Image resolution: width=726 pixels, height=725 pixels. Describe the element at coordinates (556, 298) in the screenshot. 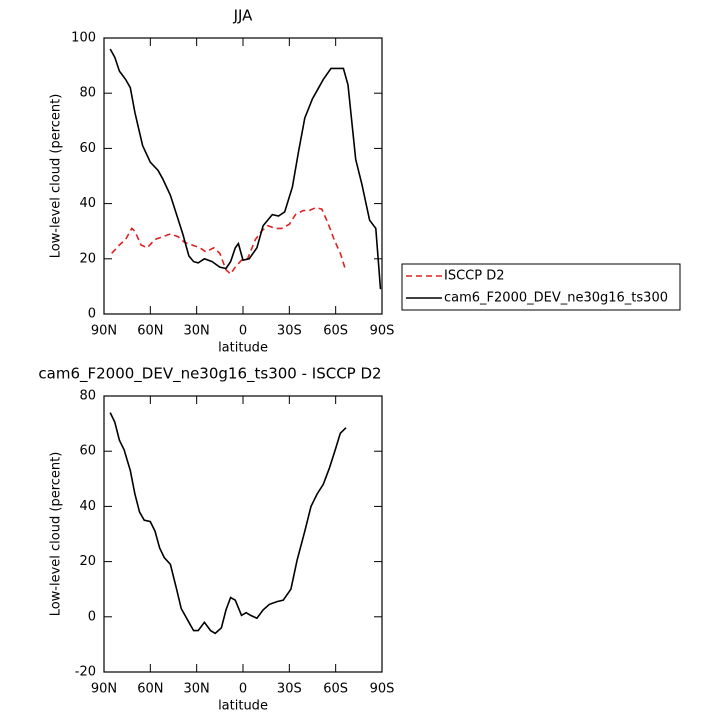

I see `legend-label: cam6_F2000_DEV_ne30g16_ts300` at that location.